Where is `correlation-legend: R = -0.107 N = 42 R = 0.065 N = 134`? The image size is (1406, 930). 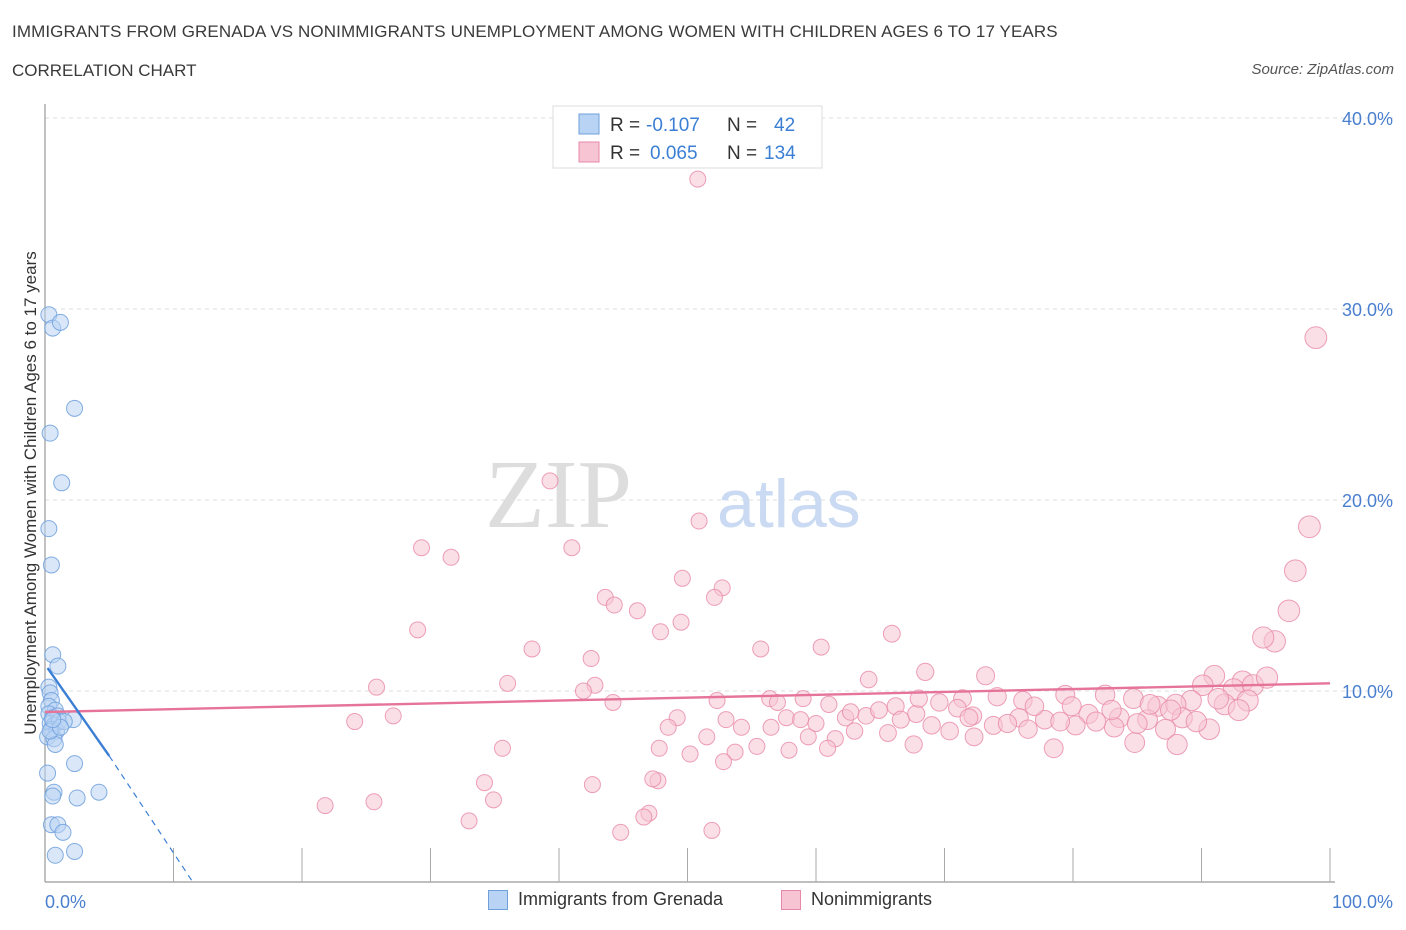
correlation-legend: R = -0.107 N = 42 R = 0.065 N = 134 is located at coordinates (687, 137).